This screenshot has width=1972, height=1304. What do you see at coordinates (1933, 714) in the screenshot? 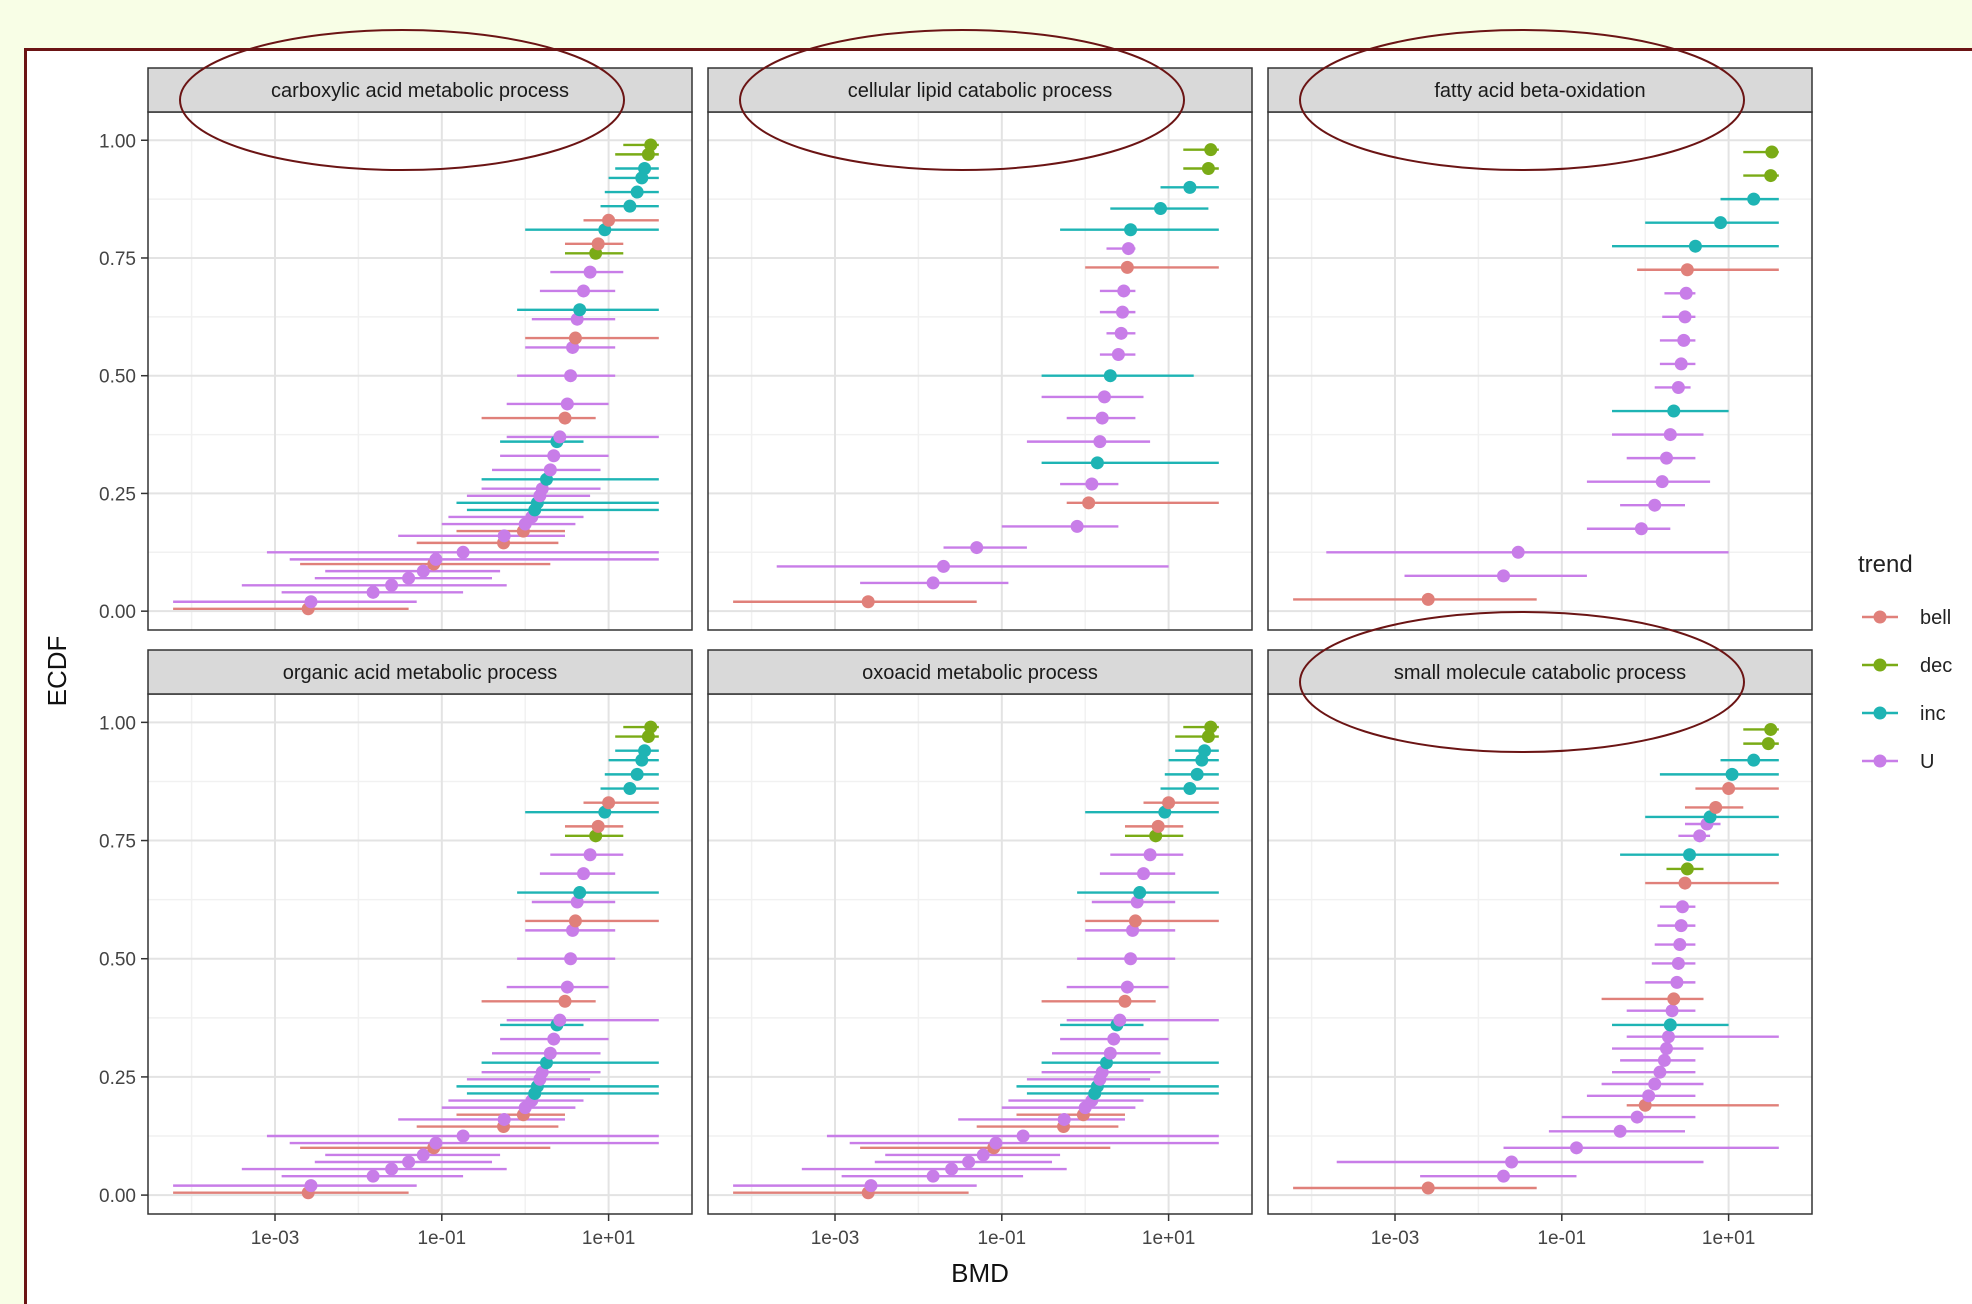
I see `legend-label: inc` at bounding box center [1933, 714].